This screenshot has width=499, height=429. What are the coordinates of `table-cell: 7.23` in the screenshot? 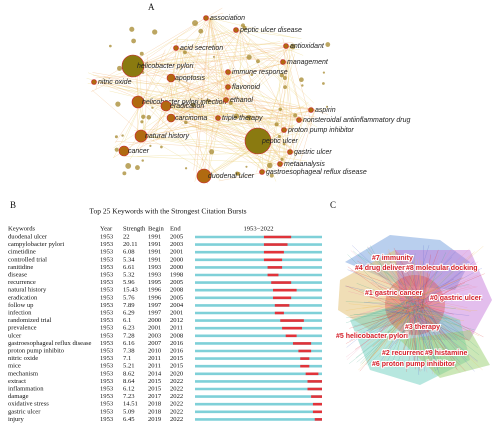 It's located at (129, 396).